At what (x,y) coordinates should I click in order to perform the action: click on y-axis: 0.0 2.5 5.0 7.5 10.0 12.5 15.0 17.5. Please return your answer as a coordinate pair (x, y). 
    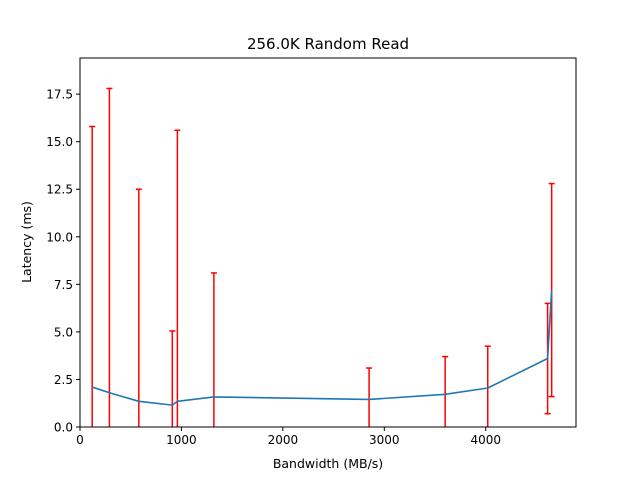
    Looking at the image, I should click on (63, 261).